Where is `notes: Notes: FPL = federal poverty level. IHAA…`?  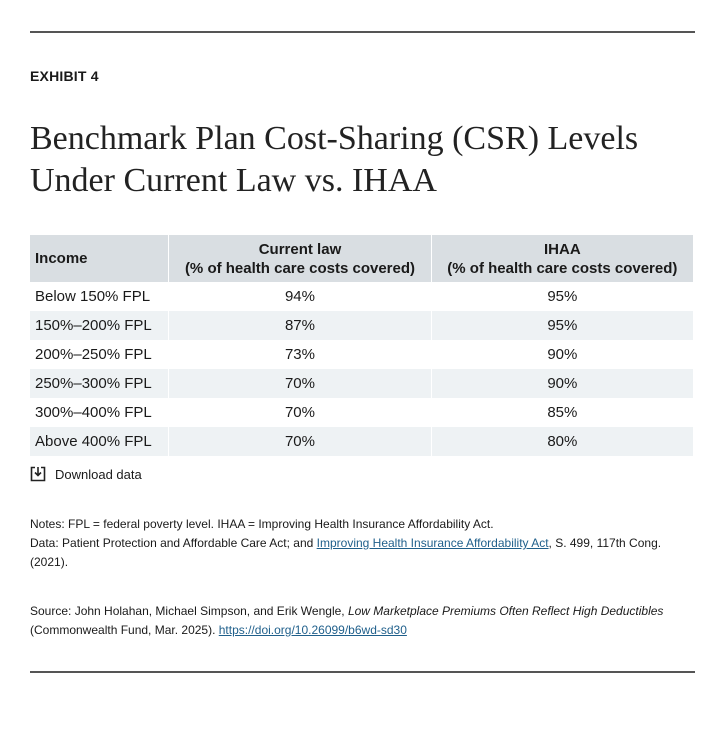 notes: Notes: FPL = federal poverty level. IHAA… is located at coordinates (362, 543).